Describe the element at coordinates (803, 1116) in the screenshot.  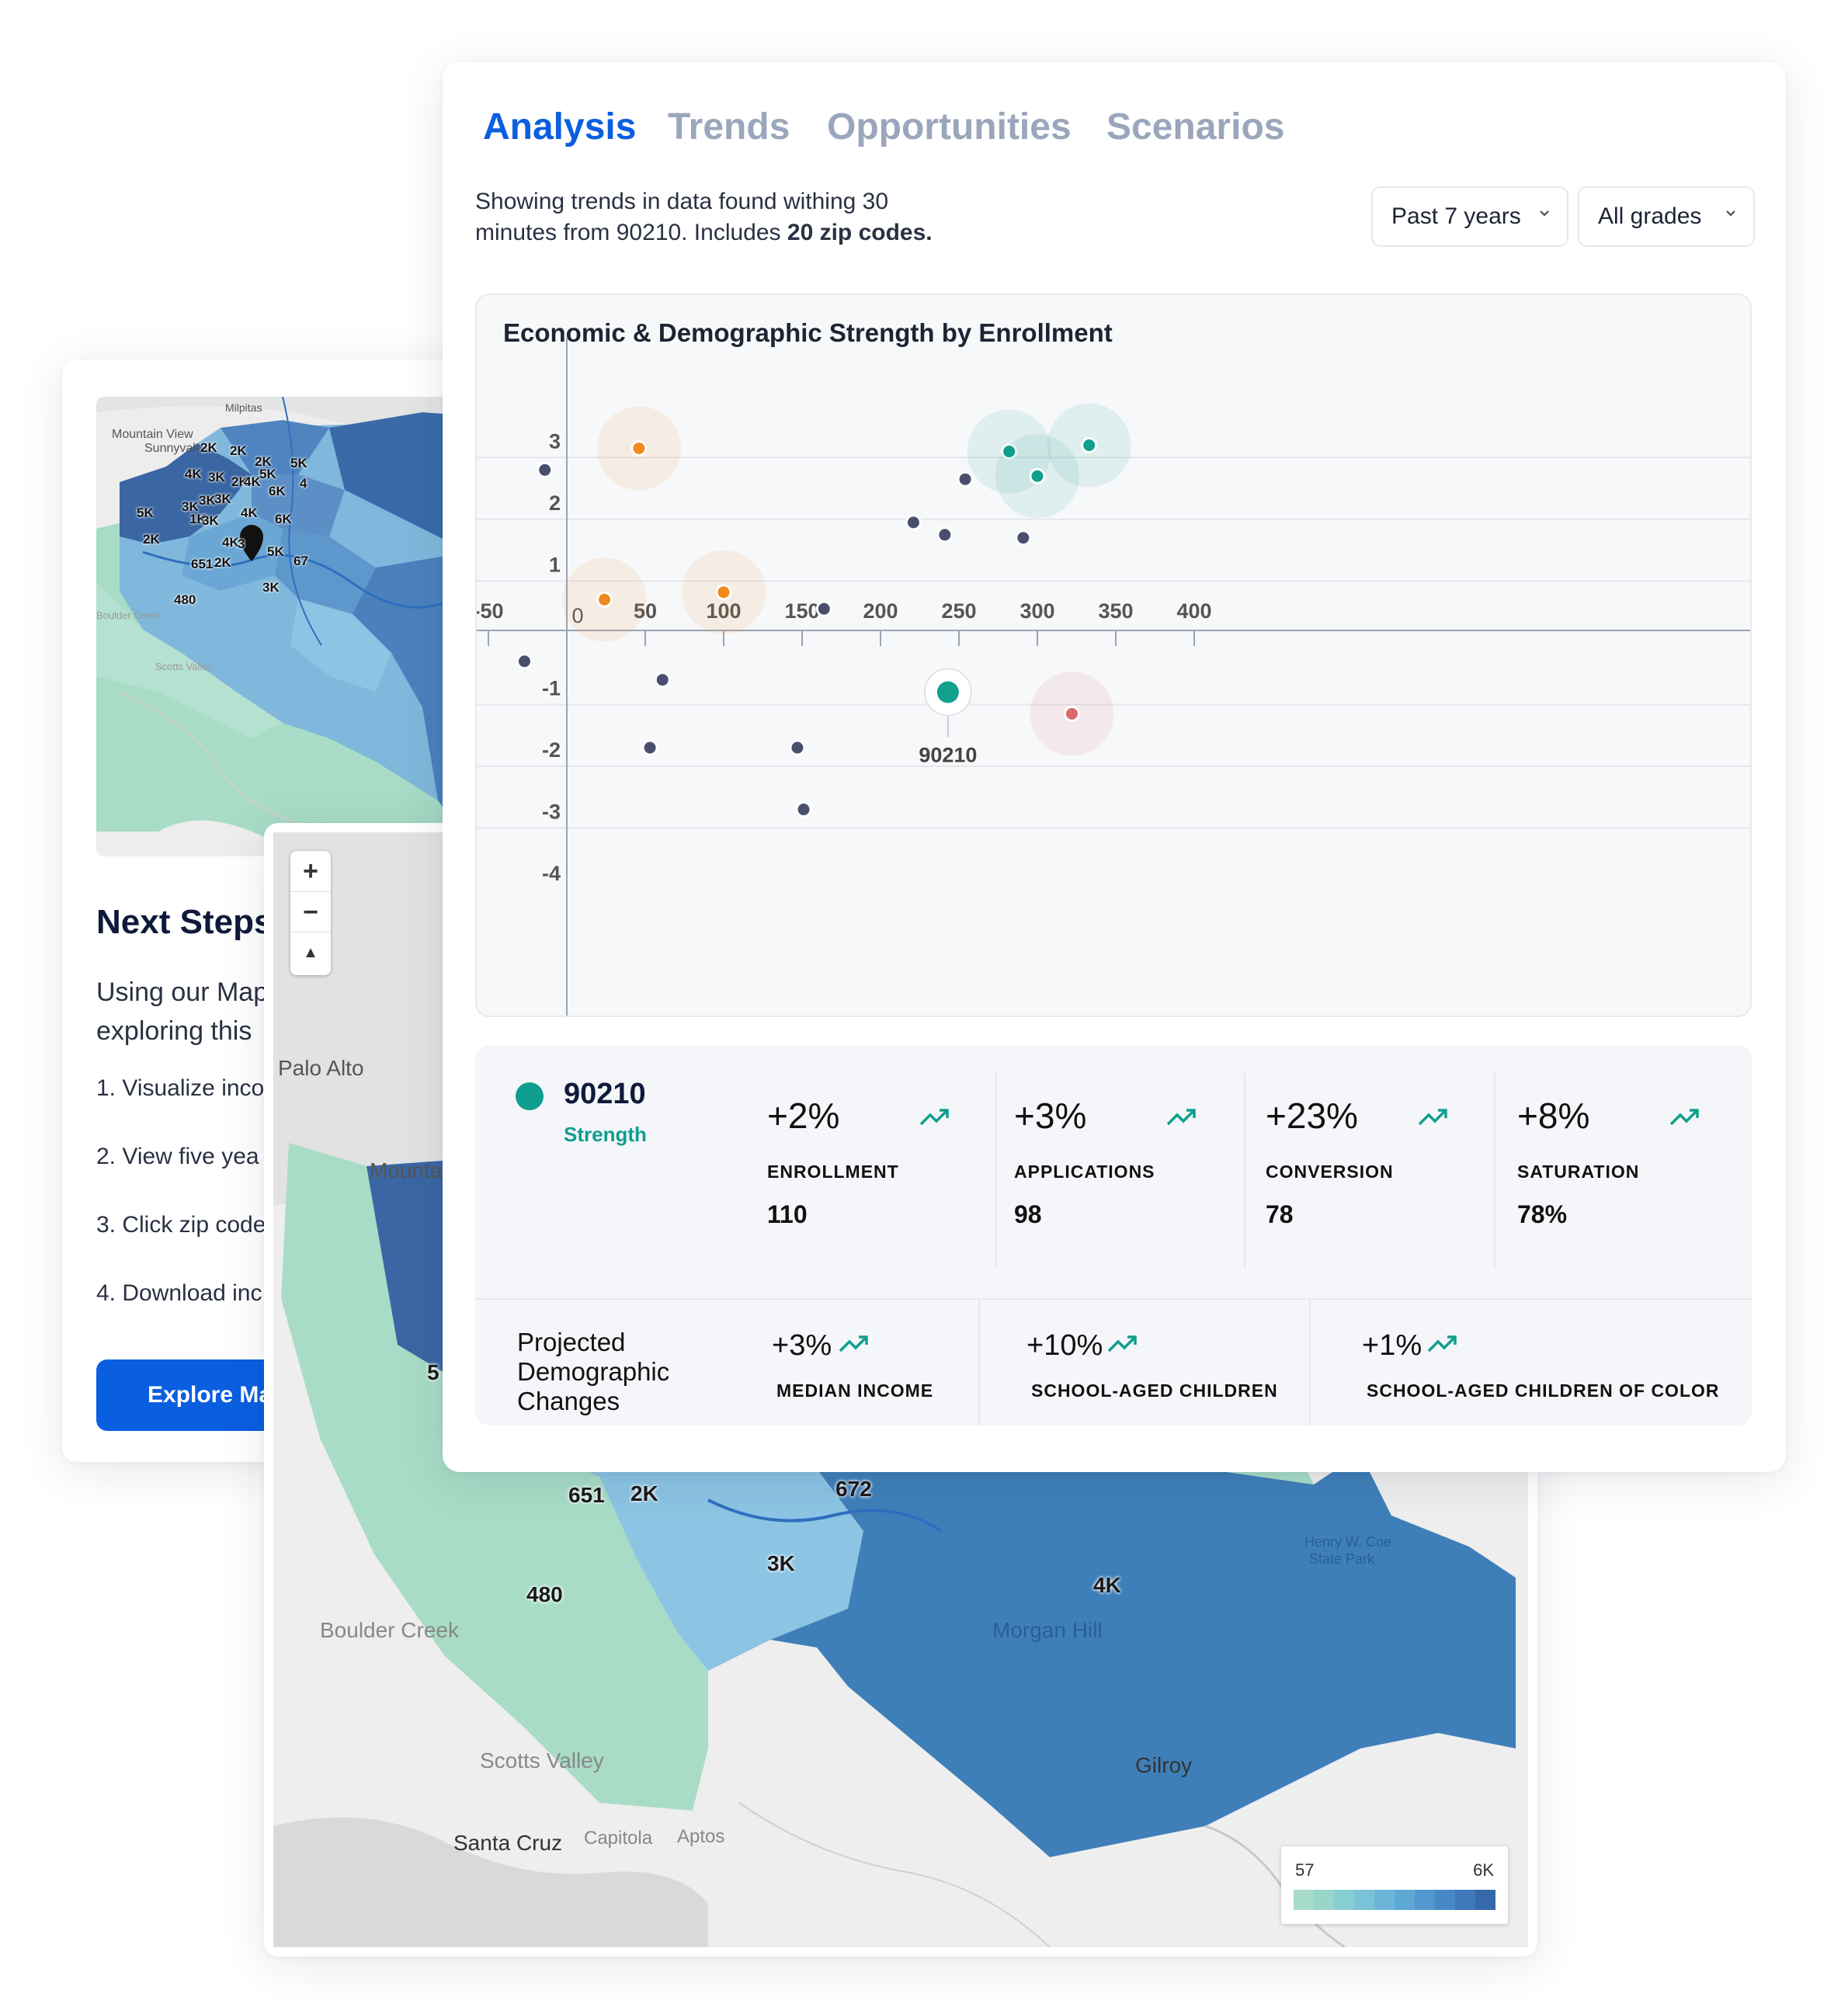
I see `metric-change: +2%` at that location.